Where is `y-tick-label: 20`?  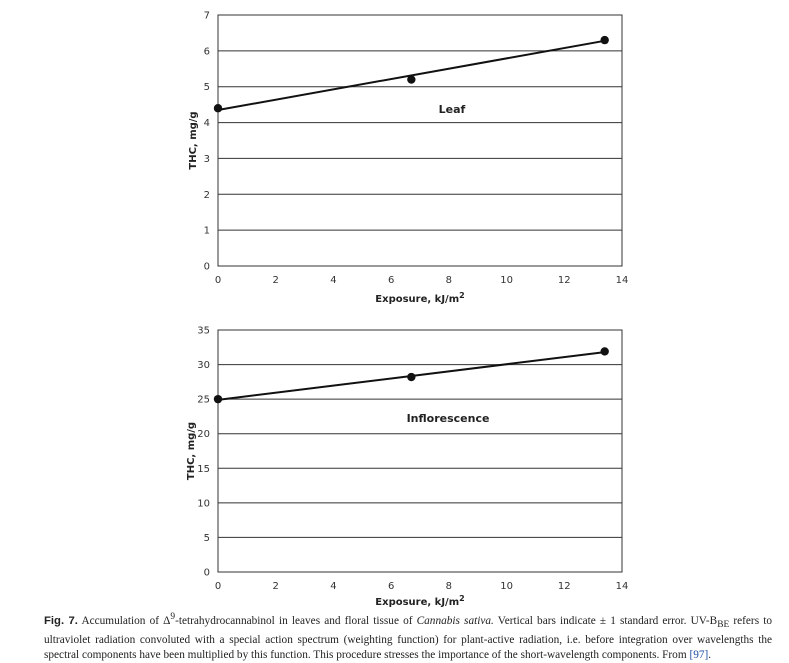
y-tick-label: 20 is located at coordinates (203, 434).